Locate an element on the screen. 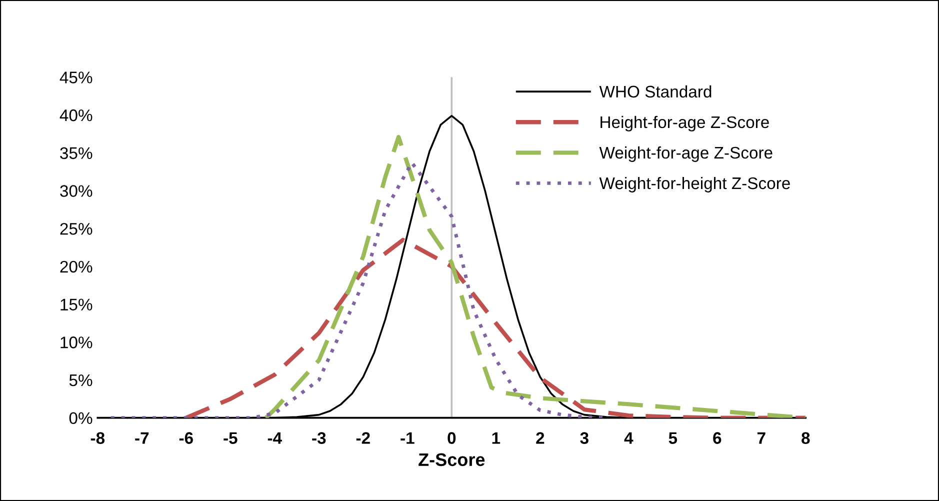  legend-label: Height-for-age Z-Score is located at coordinates (684, 124).